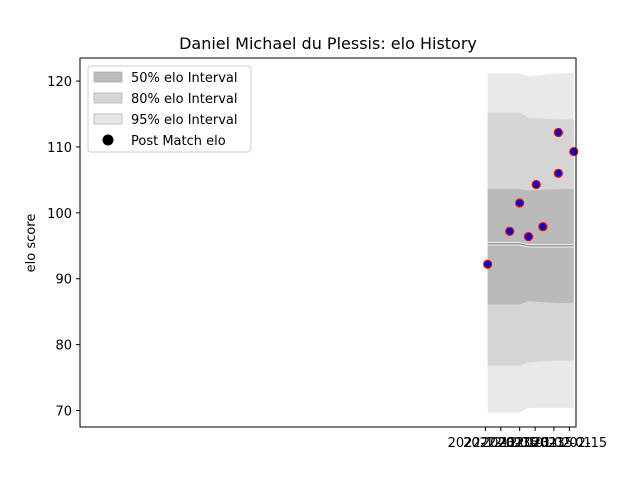  I want to click on legend-label: Post Match elo, so click(178, 141).